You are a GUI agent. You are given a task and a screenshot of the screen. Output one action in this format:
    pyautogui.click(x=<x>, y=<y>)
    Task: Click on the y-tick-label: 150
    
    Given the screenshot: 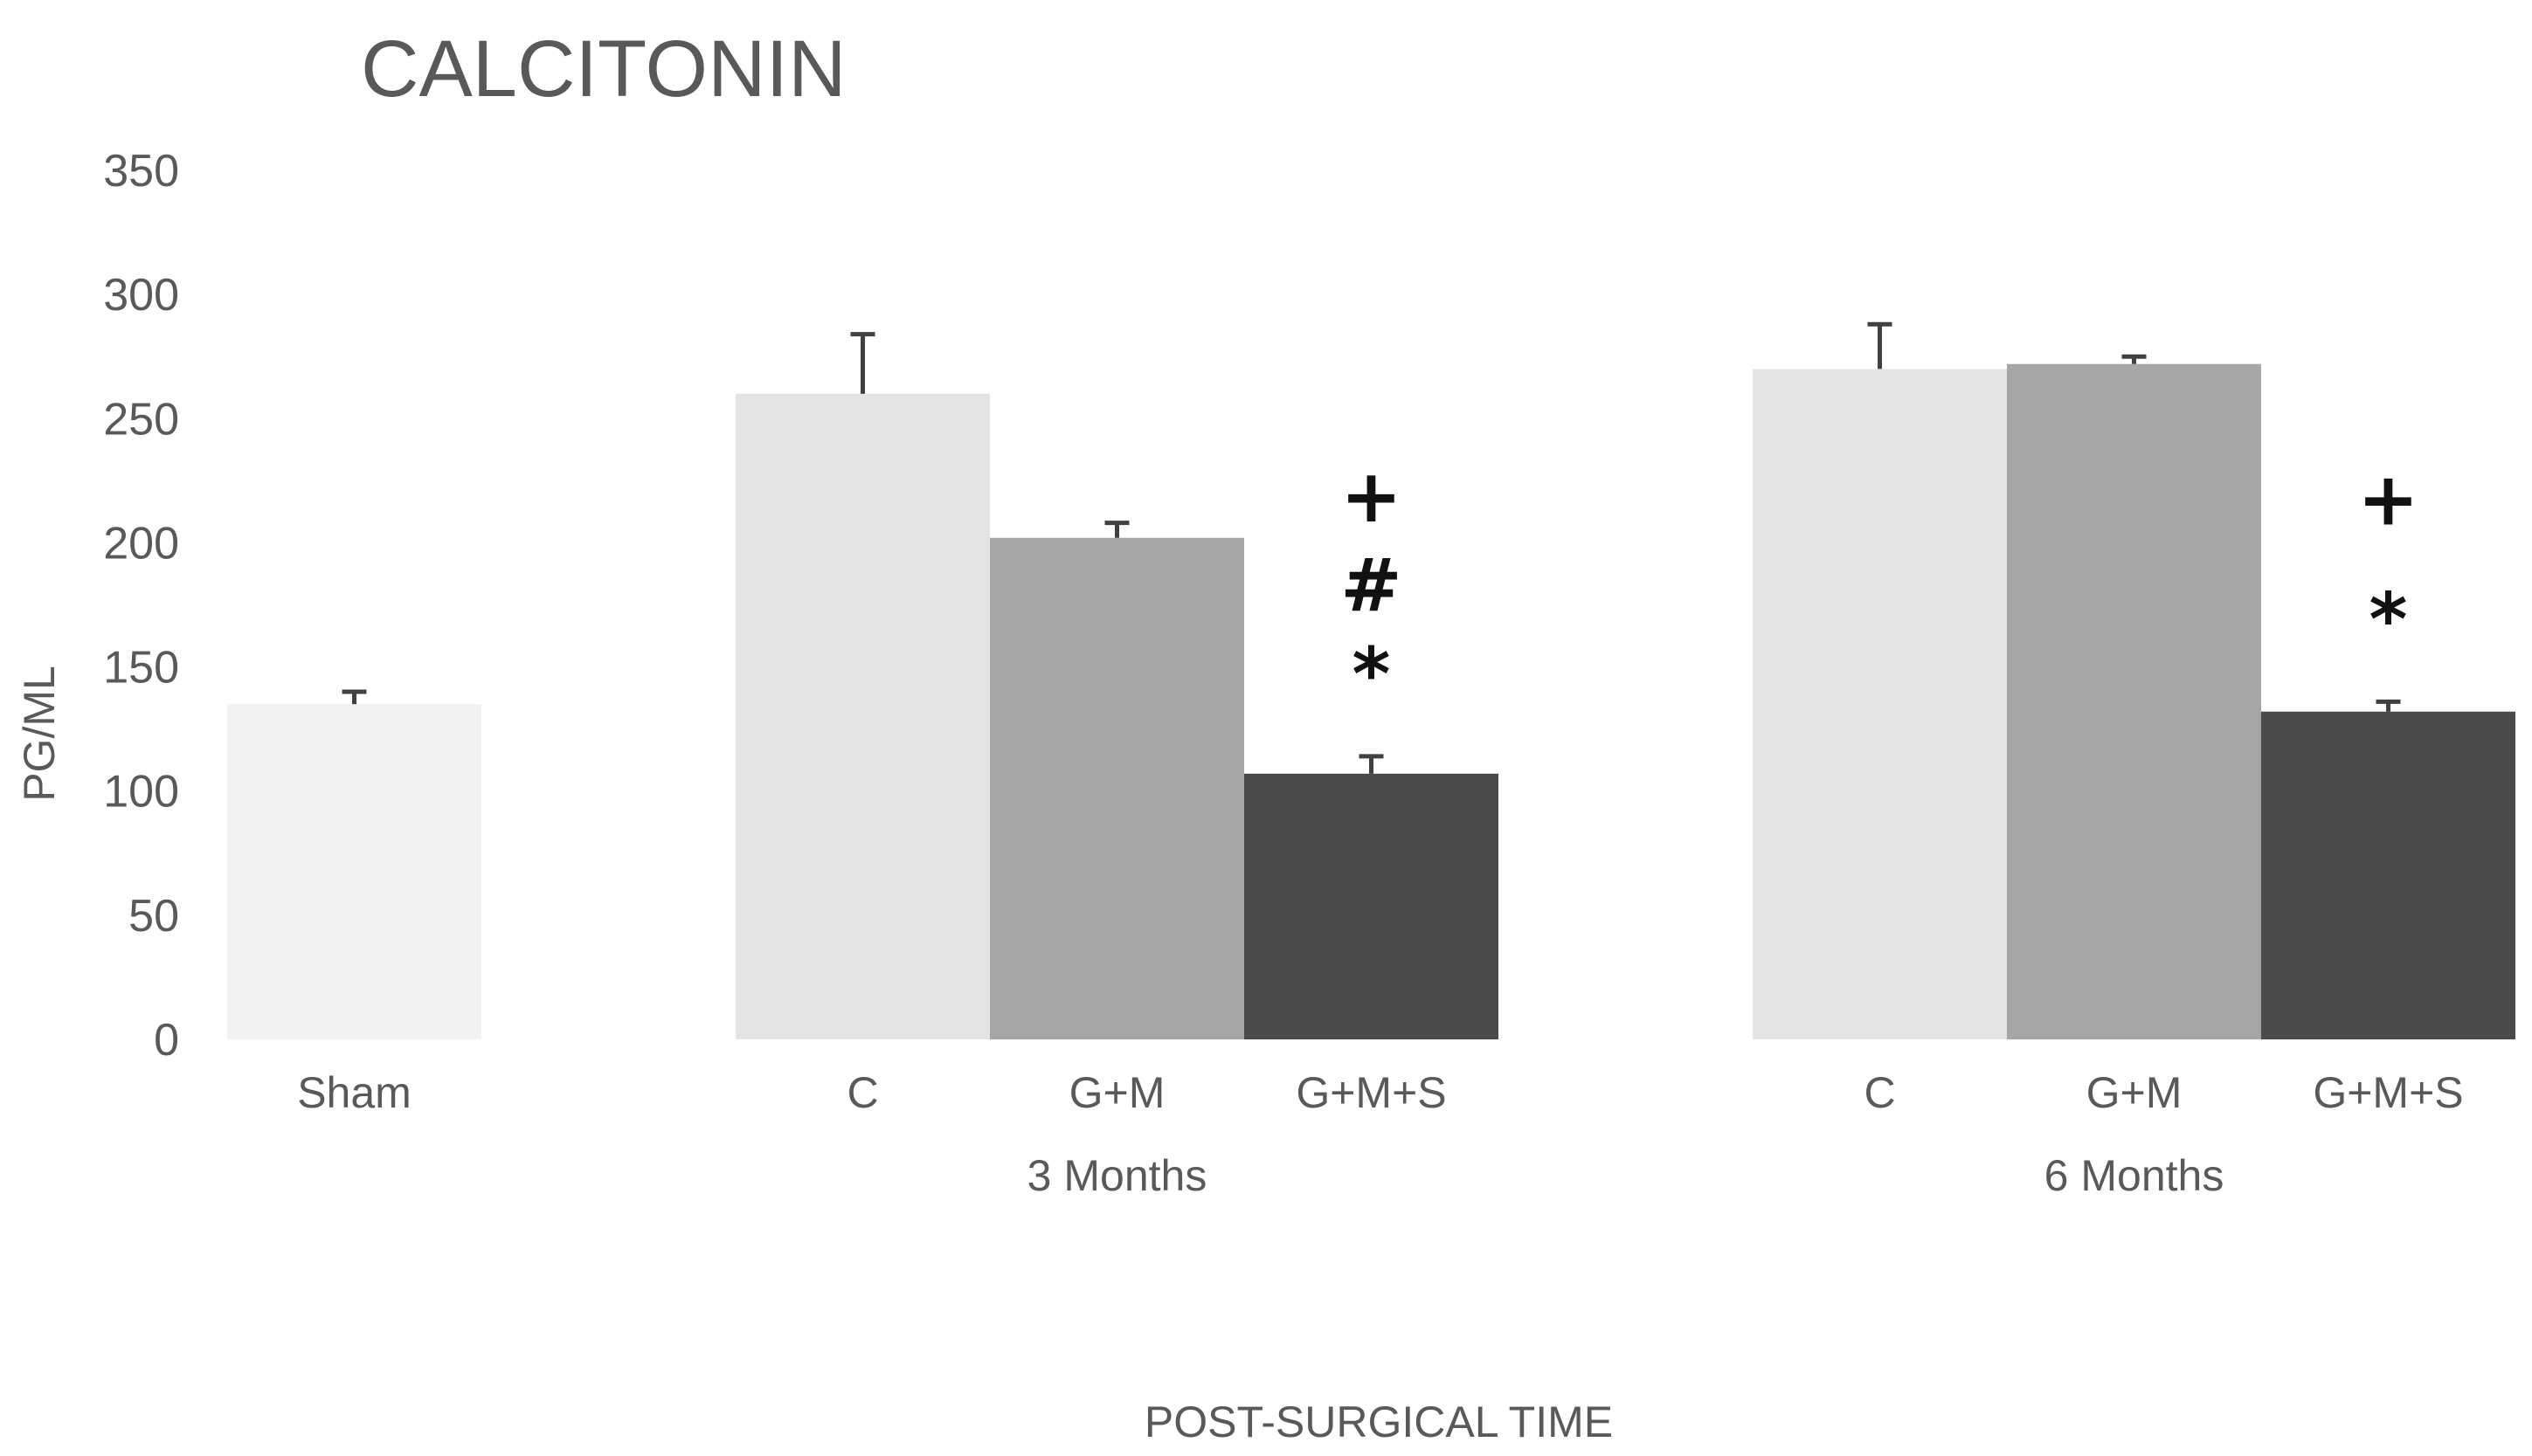 What is the action you would take?
    pyautogui.click(x=141, y=668)
    